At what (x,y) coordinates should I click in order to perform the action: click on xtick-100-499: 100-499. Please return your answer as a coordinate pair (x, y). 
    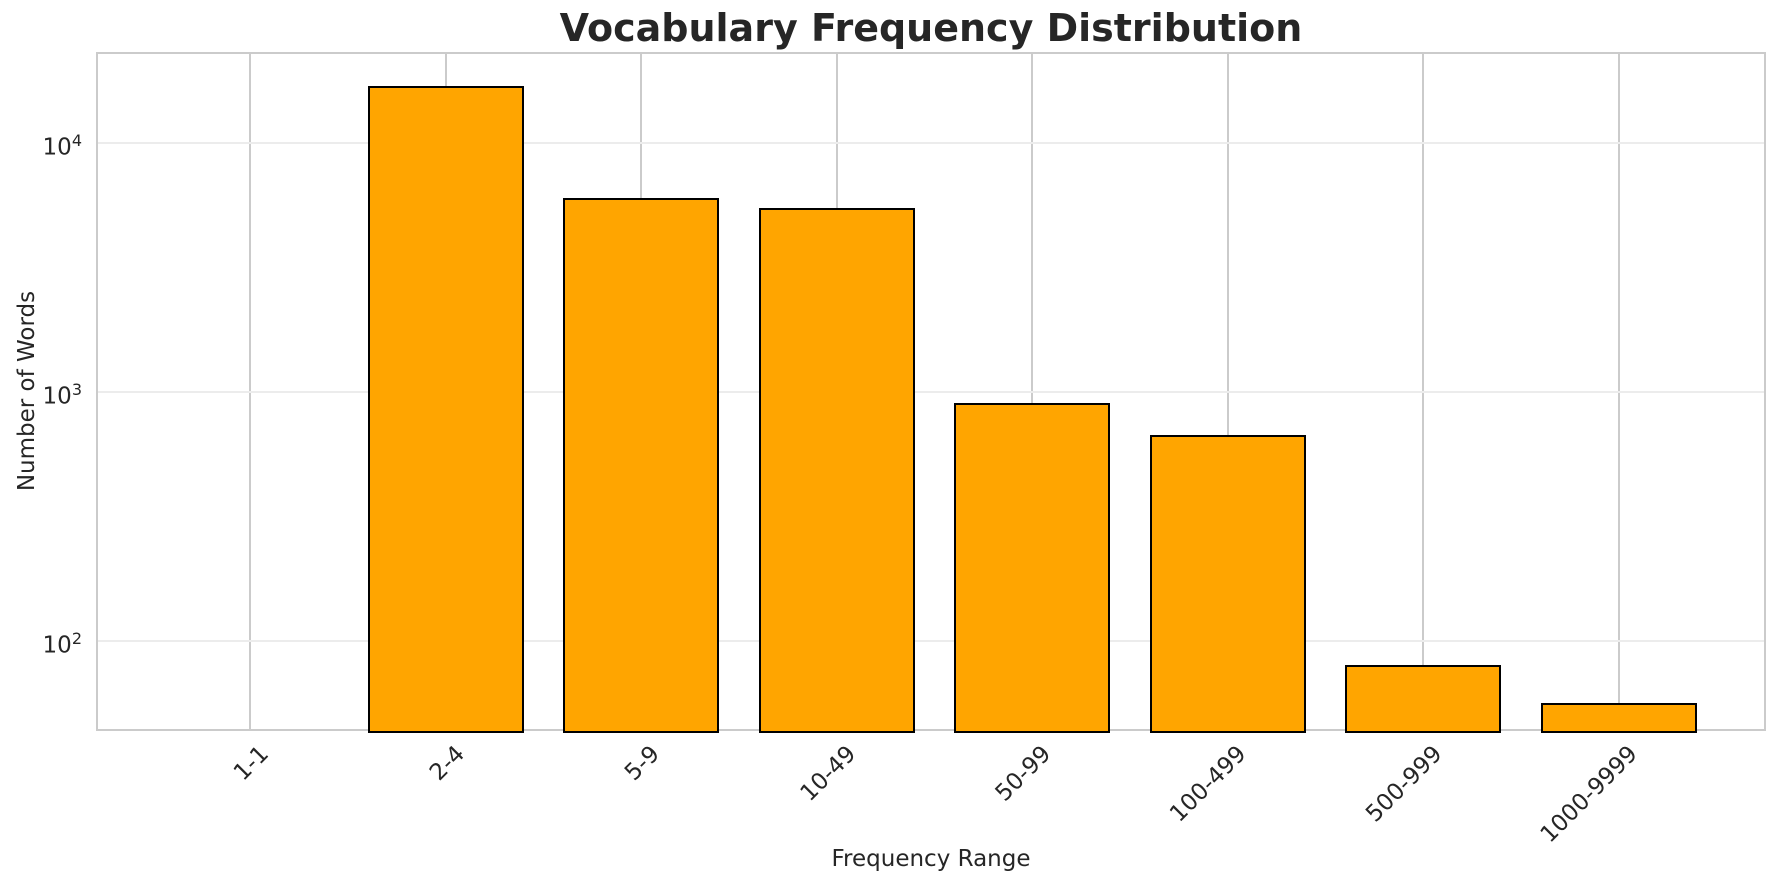
    Looking at the image, I should click on (1208, 784).